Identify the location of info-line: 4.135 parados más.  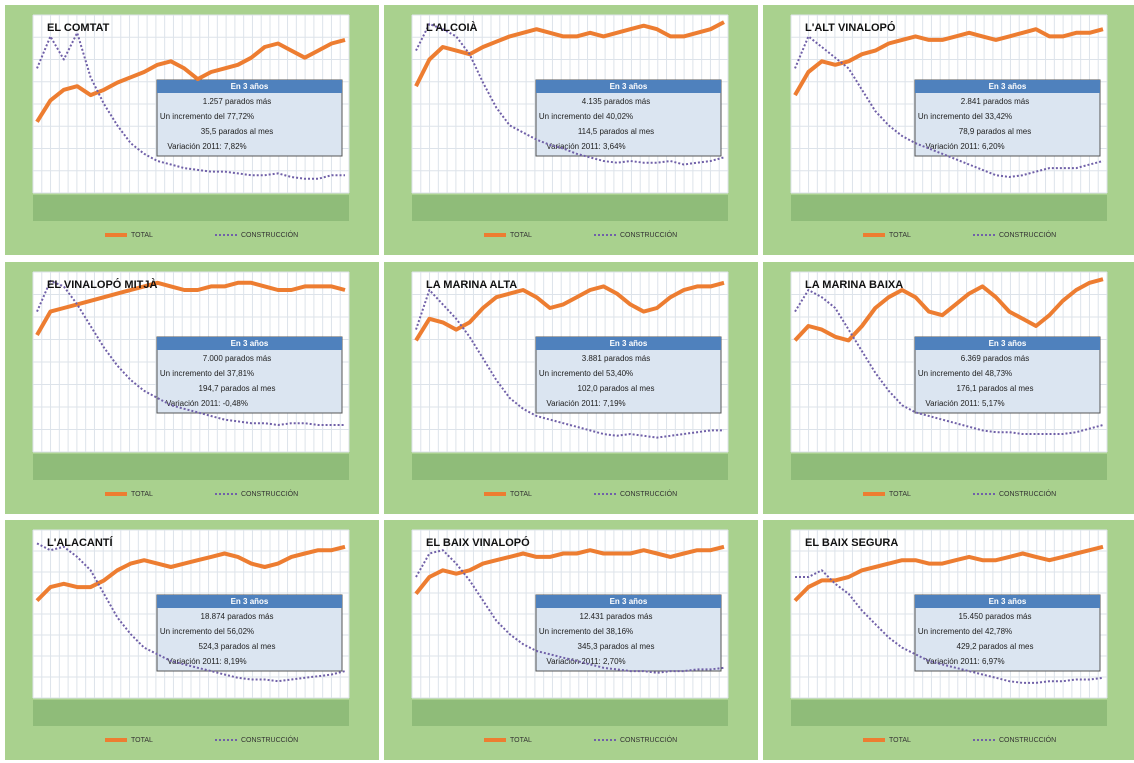
(616, 101).